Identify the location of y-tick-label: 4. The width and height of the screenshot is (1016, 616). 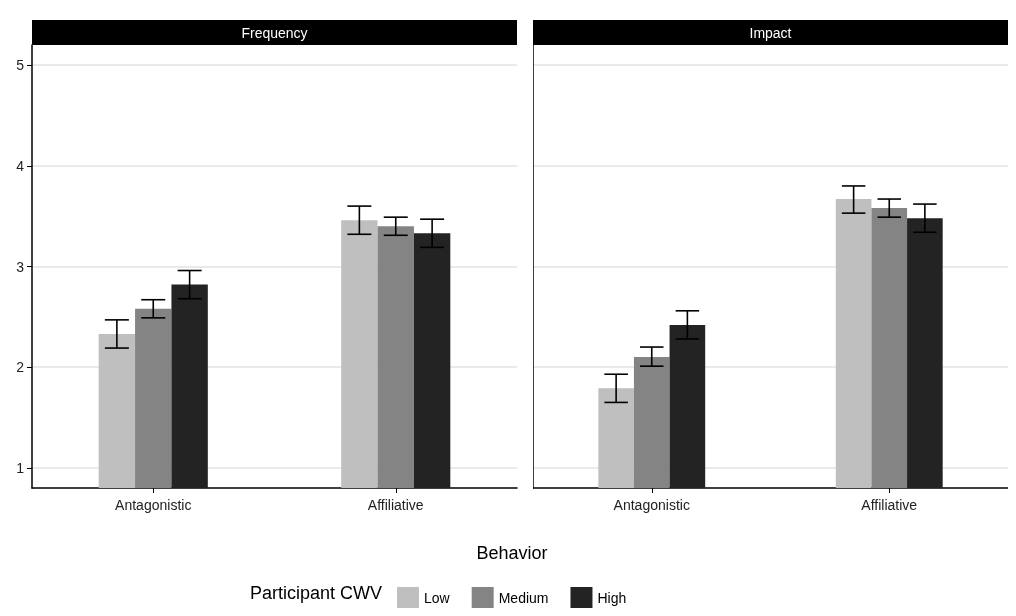
(20, 165).